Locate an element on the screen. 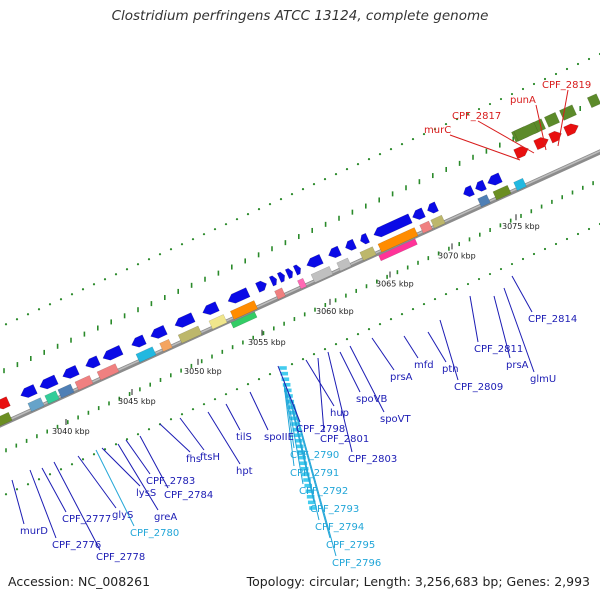 The image size is (600, 600). label-cpf_2791: CPF_2791 is located at coordinates (314, 473).